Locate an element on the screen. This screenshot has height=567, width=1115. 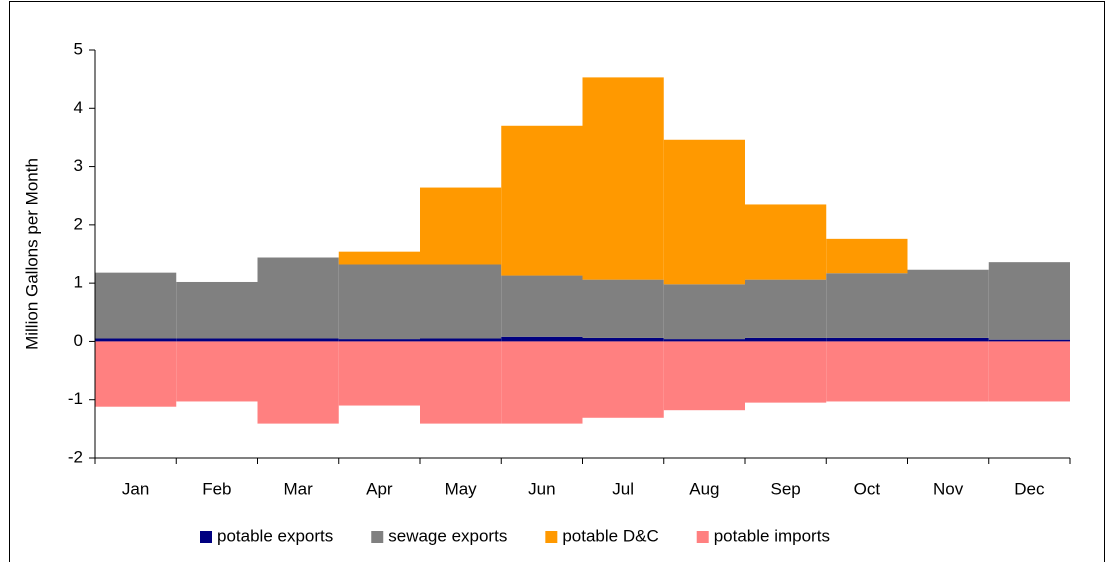
x-tick-label: Apr is located at coordinates (379, 488).